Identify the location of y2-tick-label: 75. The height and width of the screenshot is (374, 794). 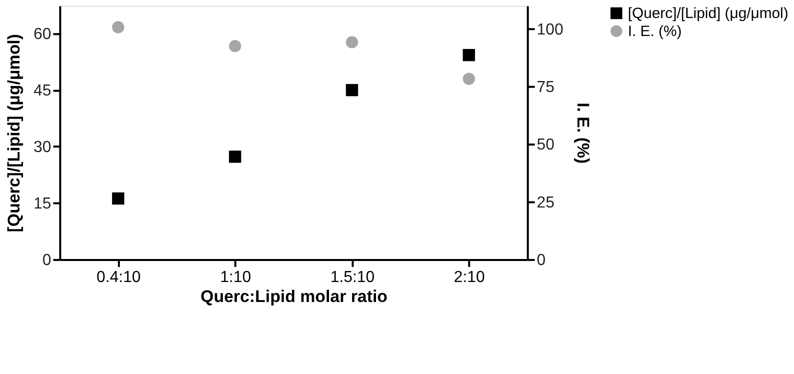
(545, 87).